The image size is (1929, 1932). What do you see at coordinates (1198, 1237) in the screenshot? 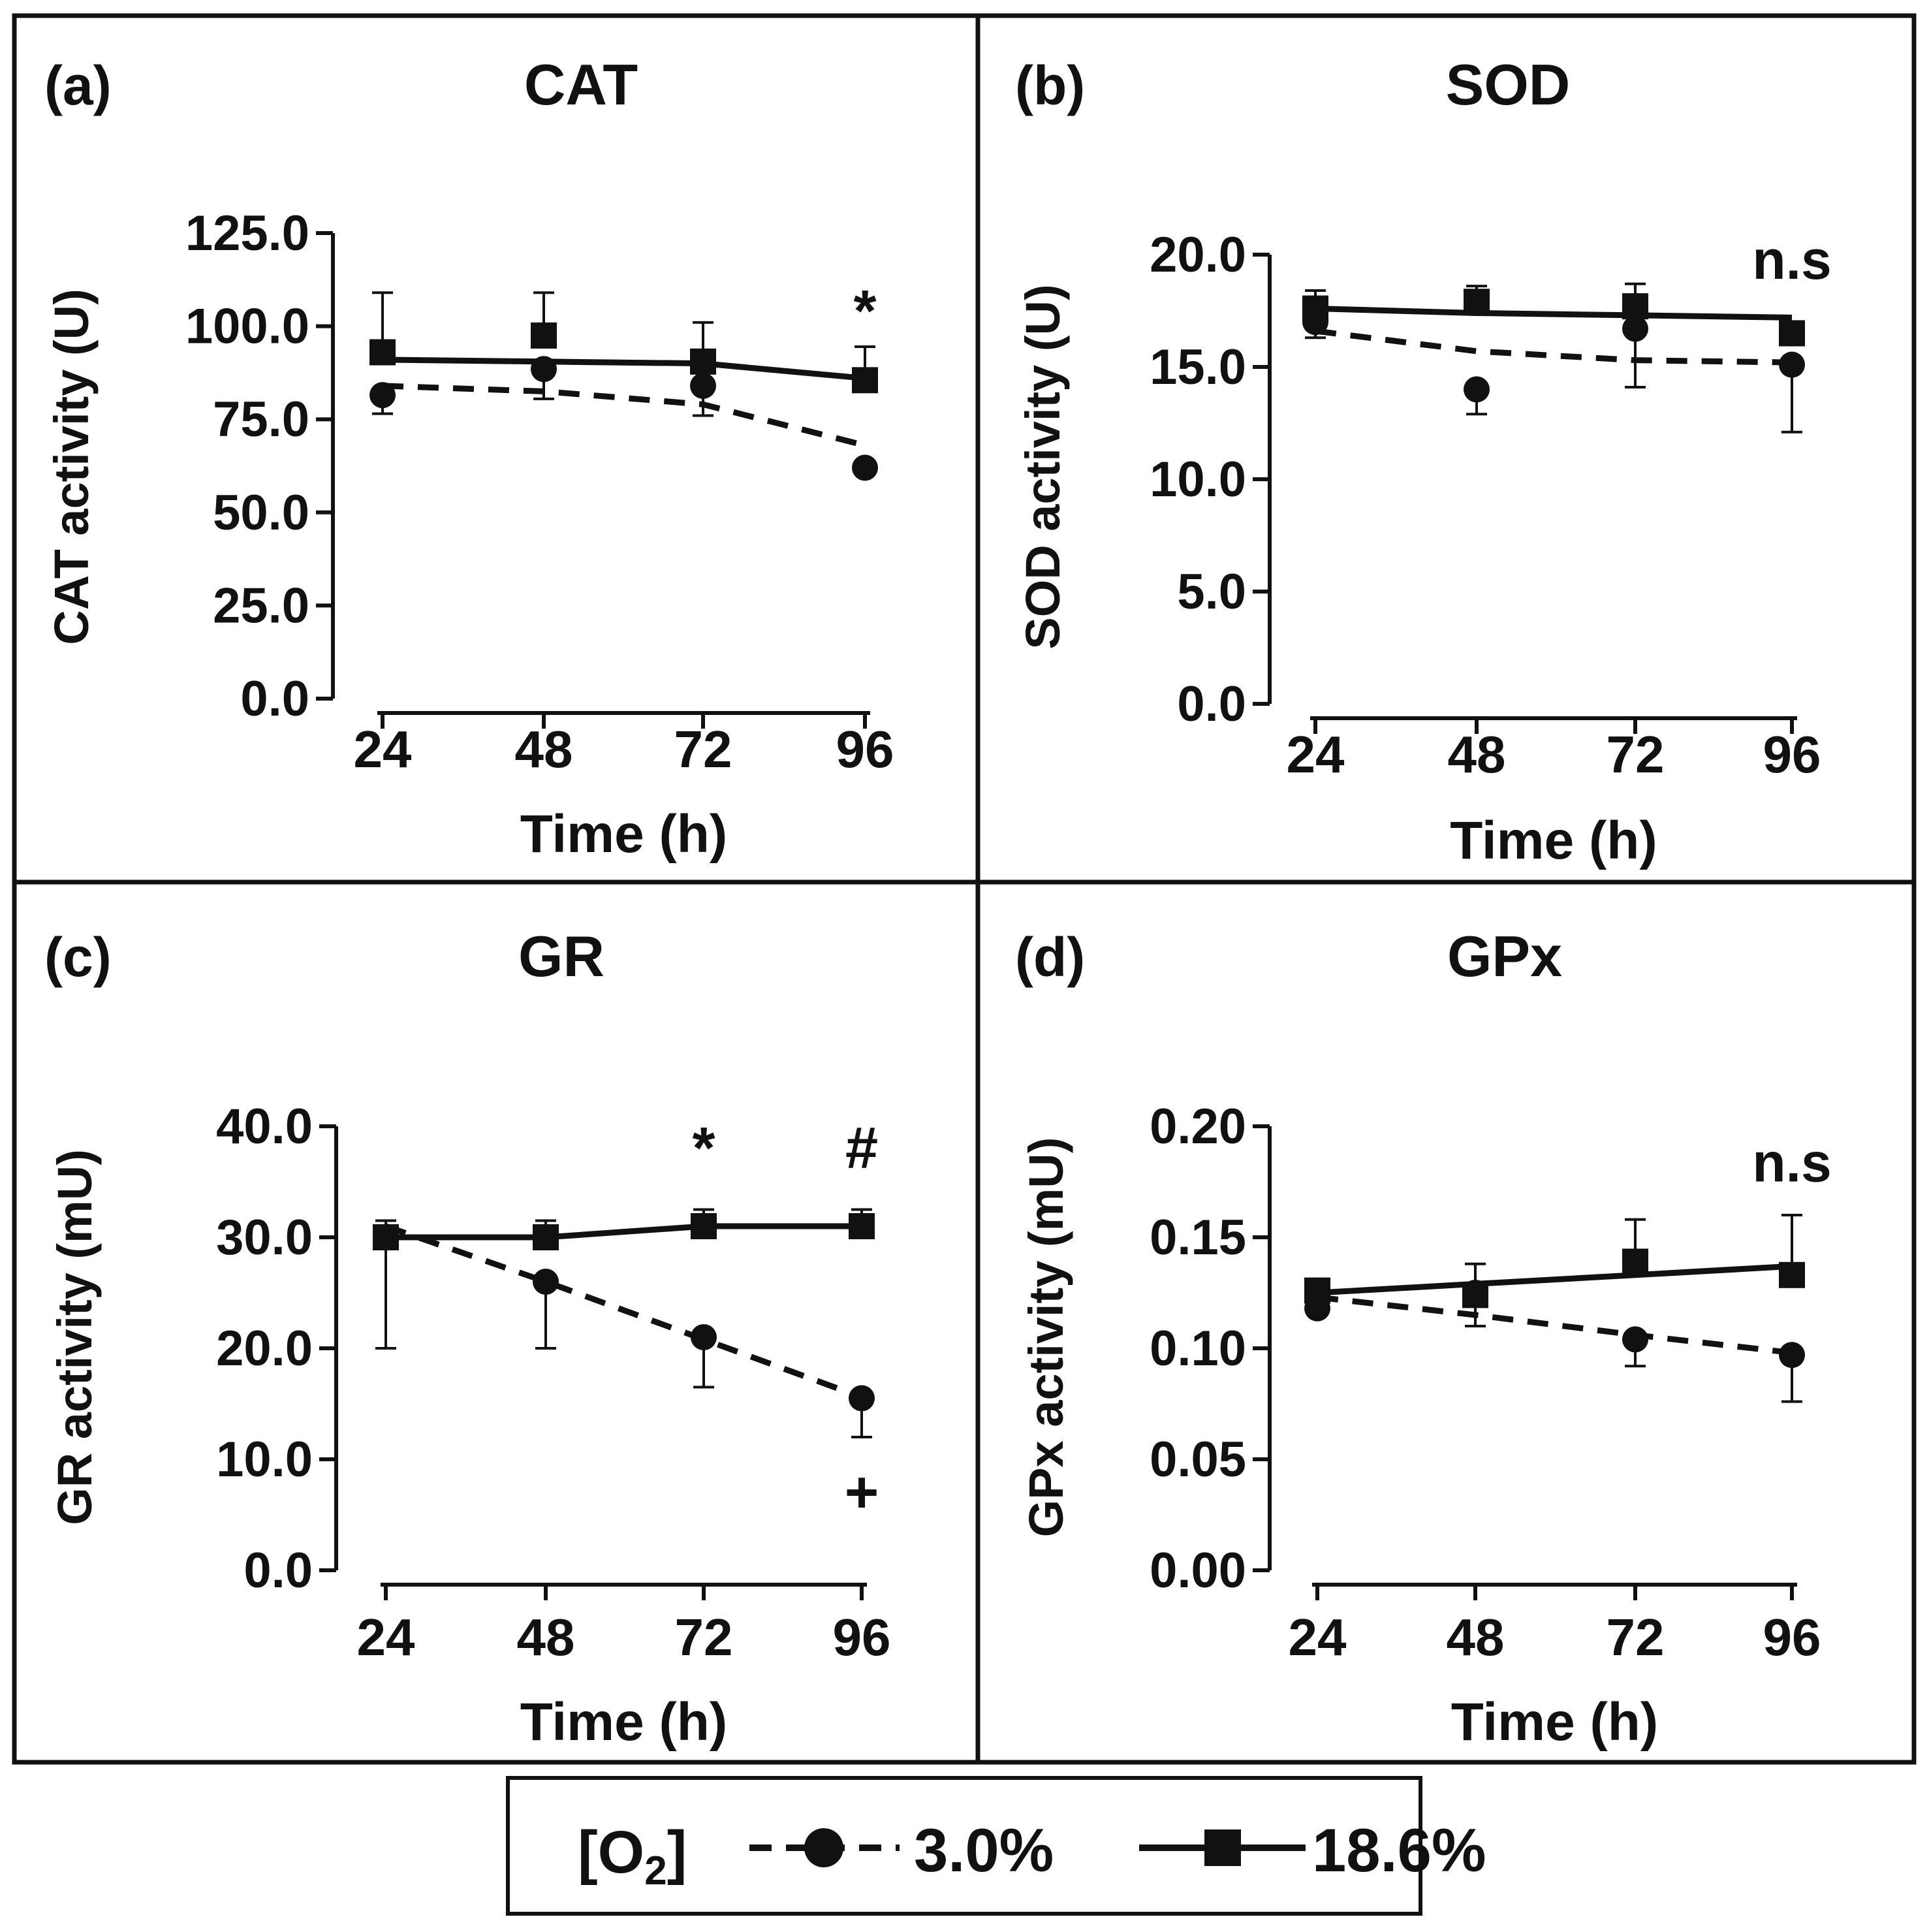
I see `y-tick-label: 0.15` at bounding box center [1198, 1237].